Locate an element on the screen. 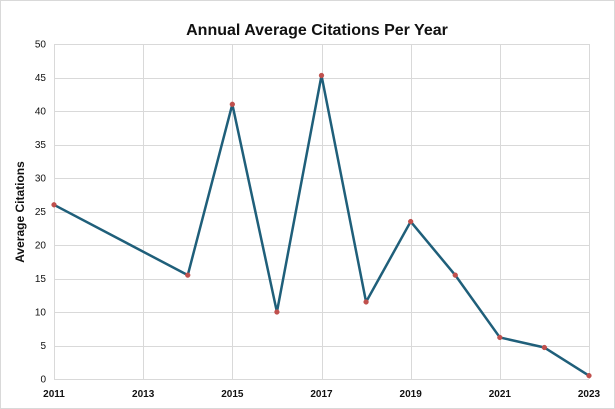 This screenshot has height=409, width=615. y-tick-label: 5 is located at coordinates (43, 346).